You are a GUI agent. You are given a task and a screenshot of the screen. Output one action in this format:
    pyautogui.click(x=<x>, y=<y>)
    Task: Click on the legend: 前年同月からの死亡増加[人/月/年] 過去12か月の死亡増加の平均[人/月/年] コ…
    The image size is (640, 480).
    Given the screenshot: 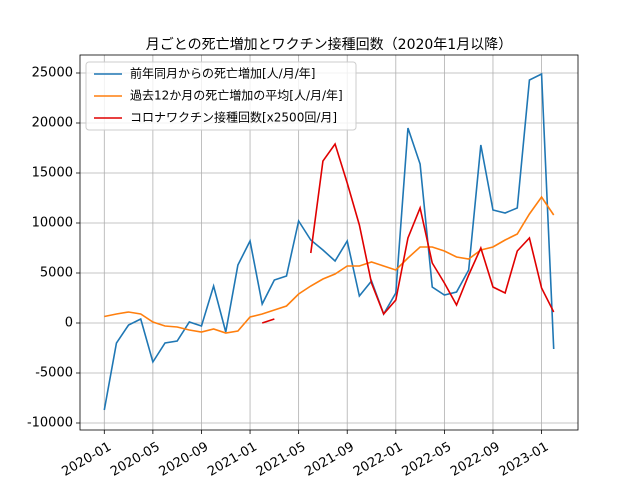 What is the action you would take?
    pyautogui.click(x=221, y=96)
    